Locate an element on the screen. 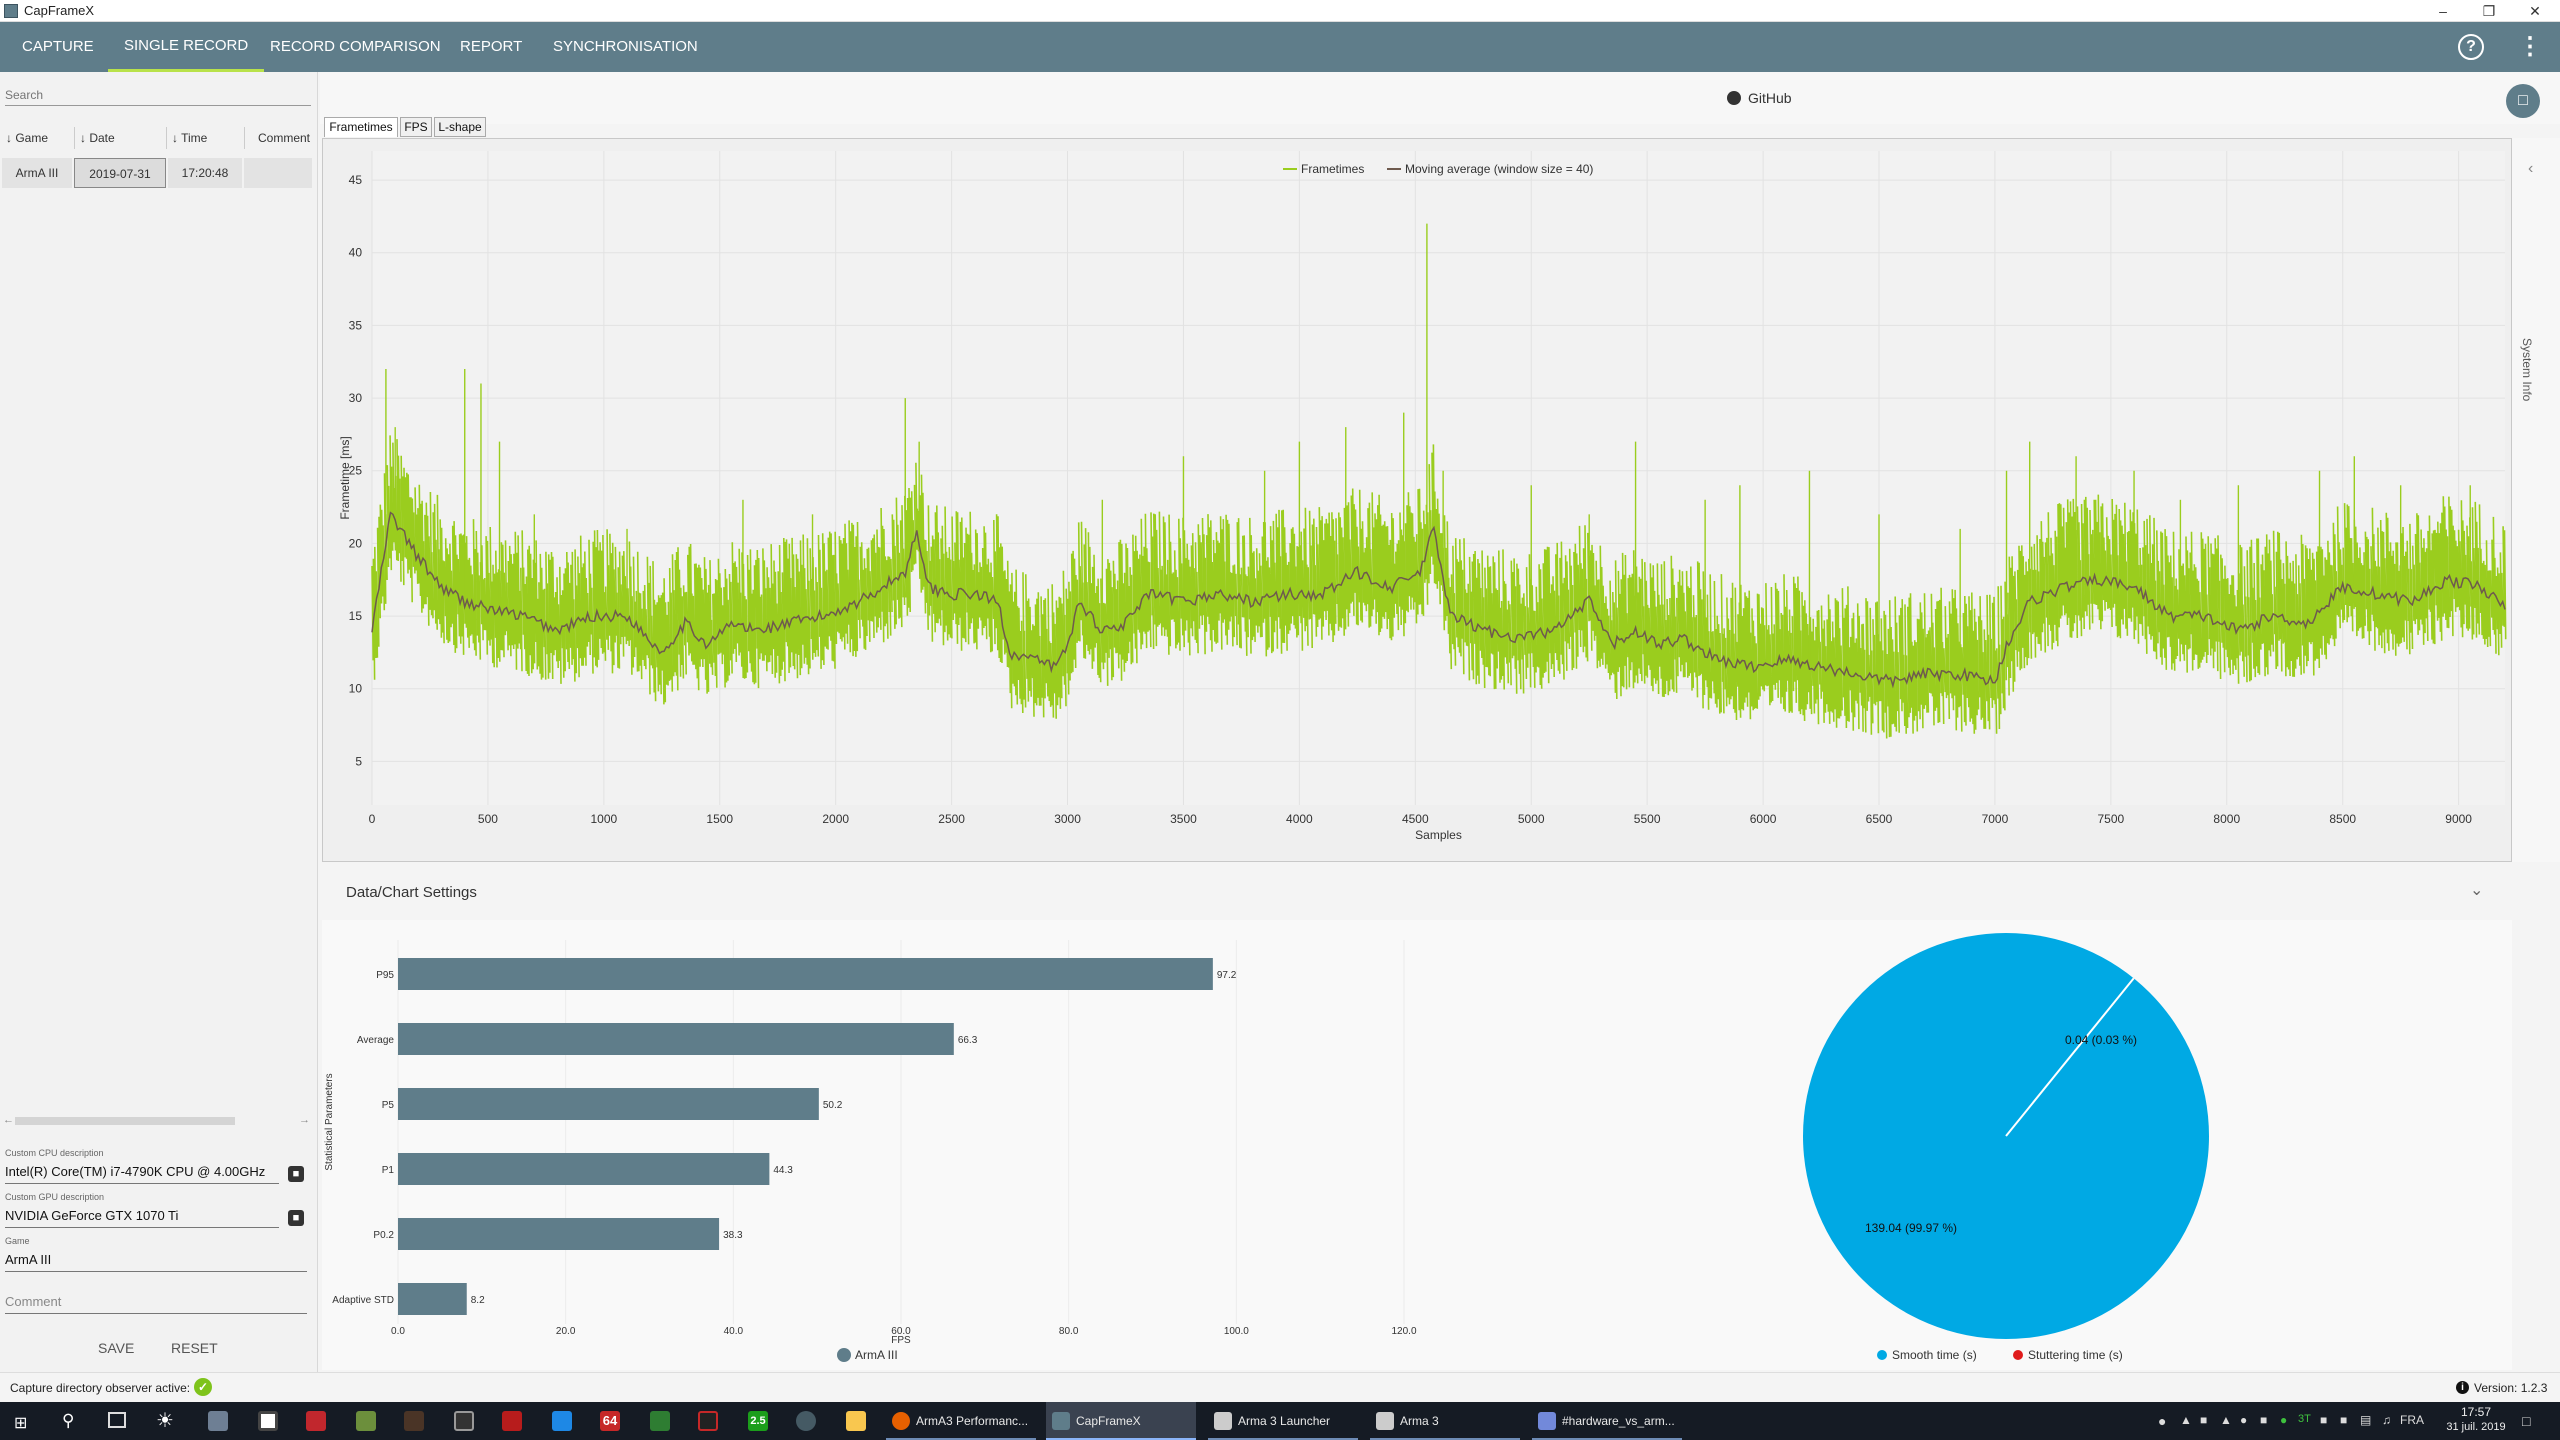  discord-icon is located at coordinates (1547, 1421).